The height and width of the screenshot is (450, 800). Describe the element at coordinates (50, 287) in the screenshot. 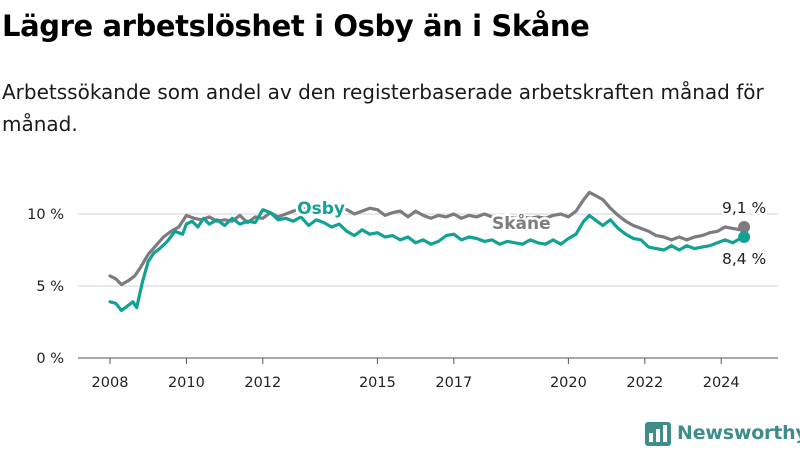

I see `y-tick-label: 5 %` at that location.